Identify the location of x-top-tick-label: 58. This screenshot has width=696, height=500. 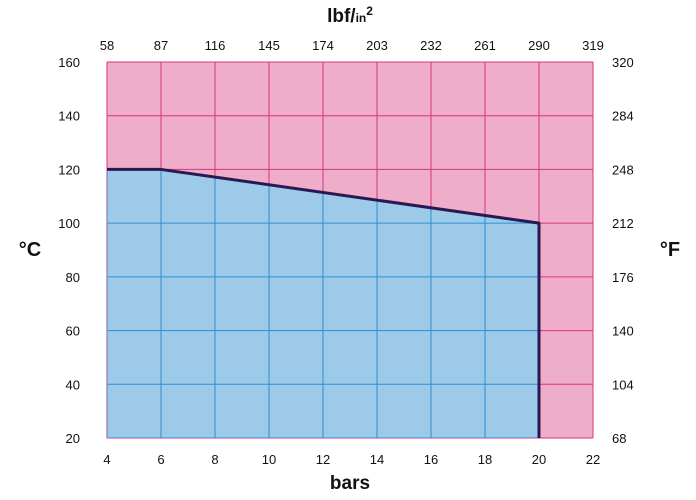
(107, 45).